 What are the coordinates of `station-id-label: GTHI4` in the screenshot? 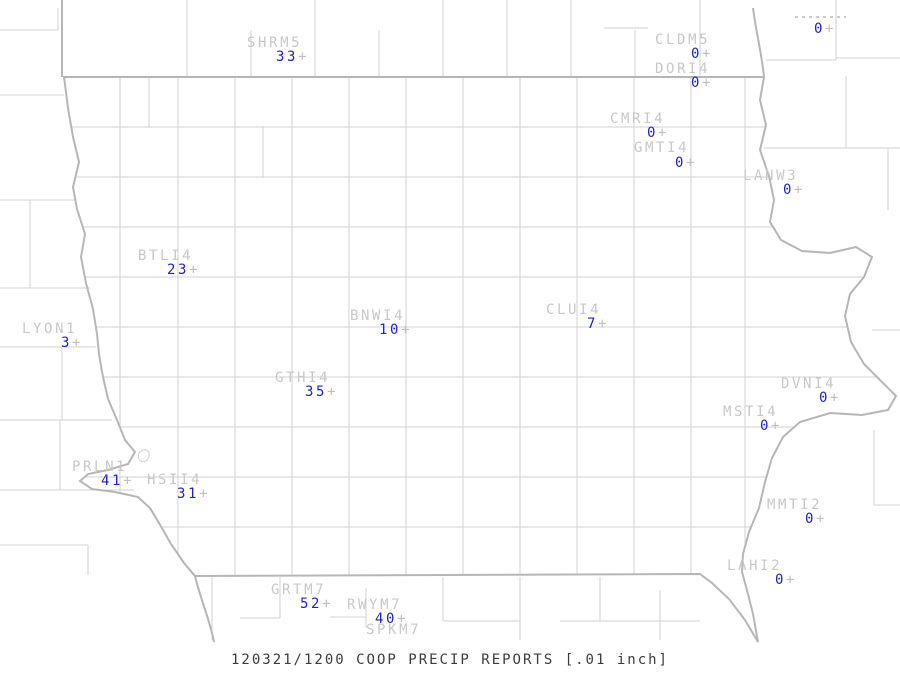 It's located at (303, 378).